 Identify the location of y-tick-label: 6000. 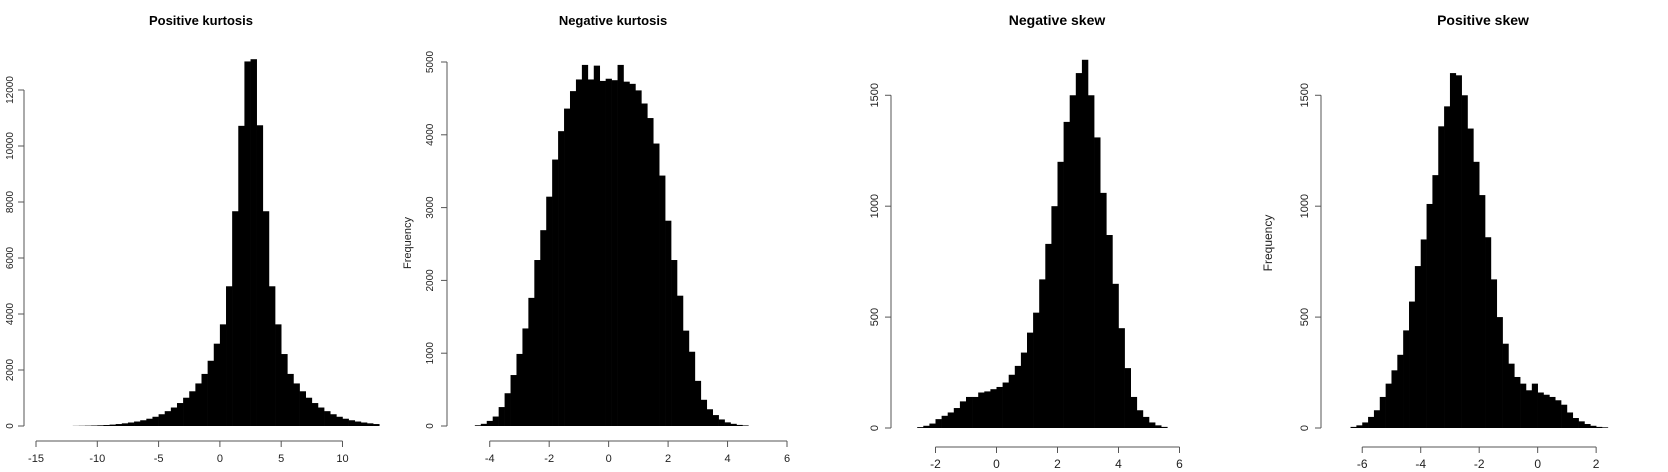
(10, 257).